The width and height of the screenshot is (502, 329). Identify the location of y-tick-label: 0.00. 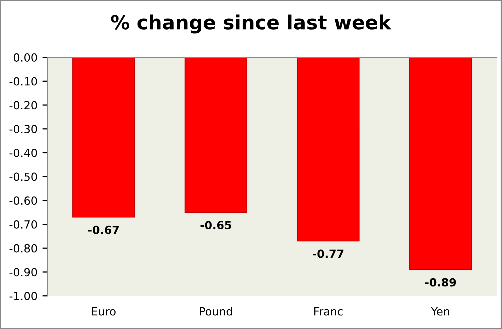
(26, 58).